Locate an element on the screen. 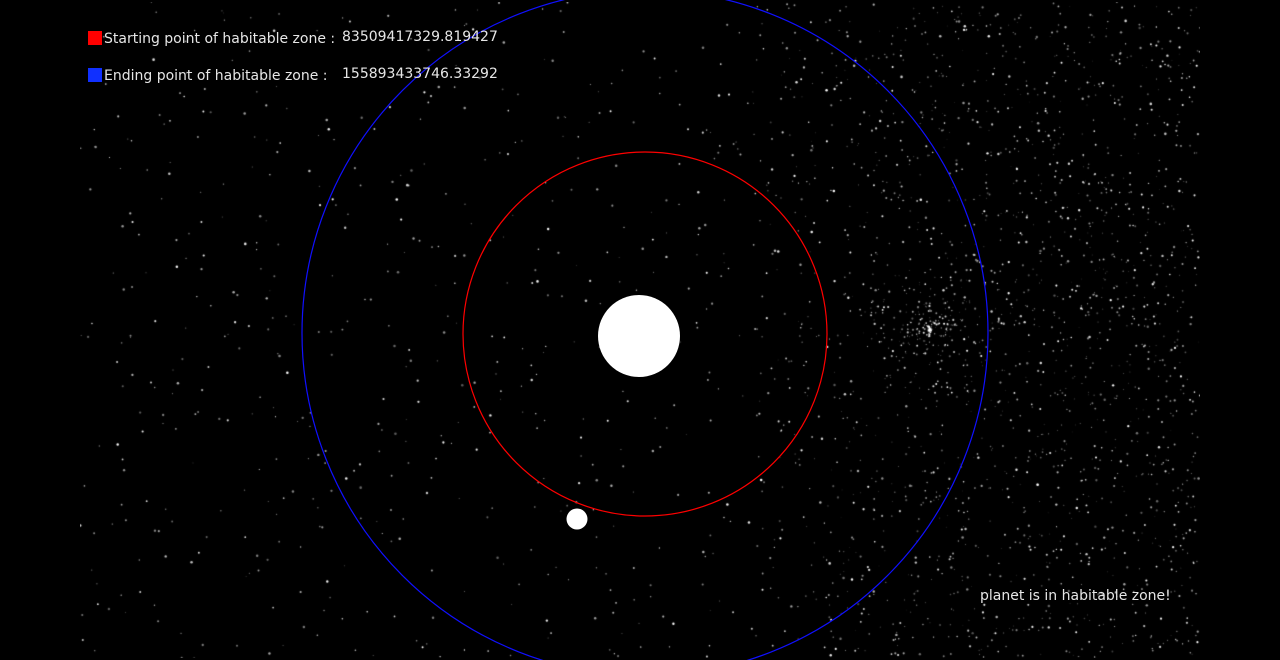 The height and width of the screenshot is (660, 1280). legend-end-swatch is located at coordinates (95, 75).